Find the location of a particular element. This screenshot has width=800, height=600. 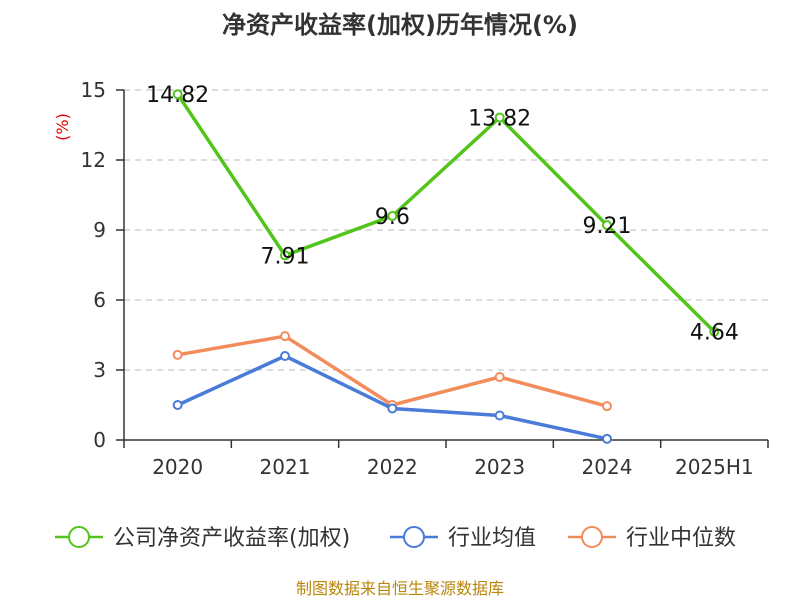

legend-label: 公司净资产收益率(加权) is located at coordinates (231, 538).